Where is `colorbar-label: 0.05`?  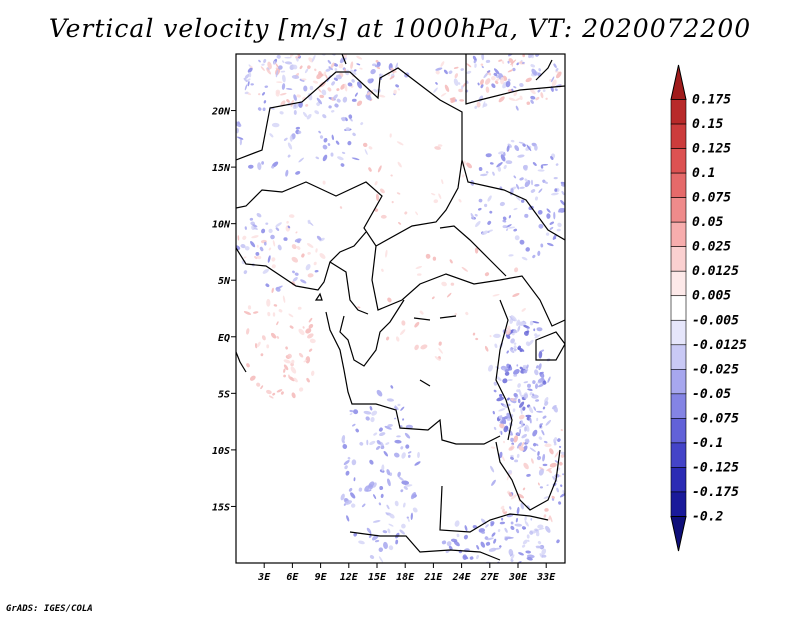
colorbar-label: 0.05 is located at coordinates (707, 222).